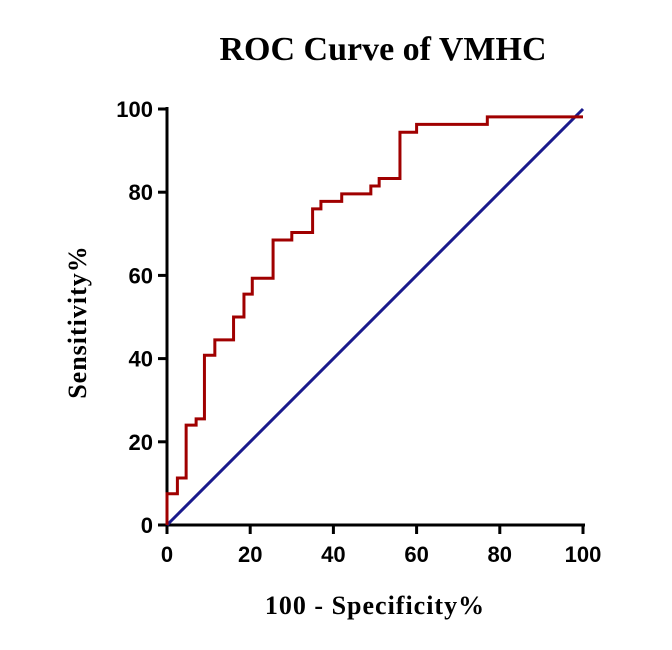 This screenshot has height=650, width=672. Describe the element at coordinates (375, 605) in the screenshot. I see `x-axis-label: 100 - Specificity%` at that location.